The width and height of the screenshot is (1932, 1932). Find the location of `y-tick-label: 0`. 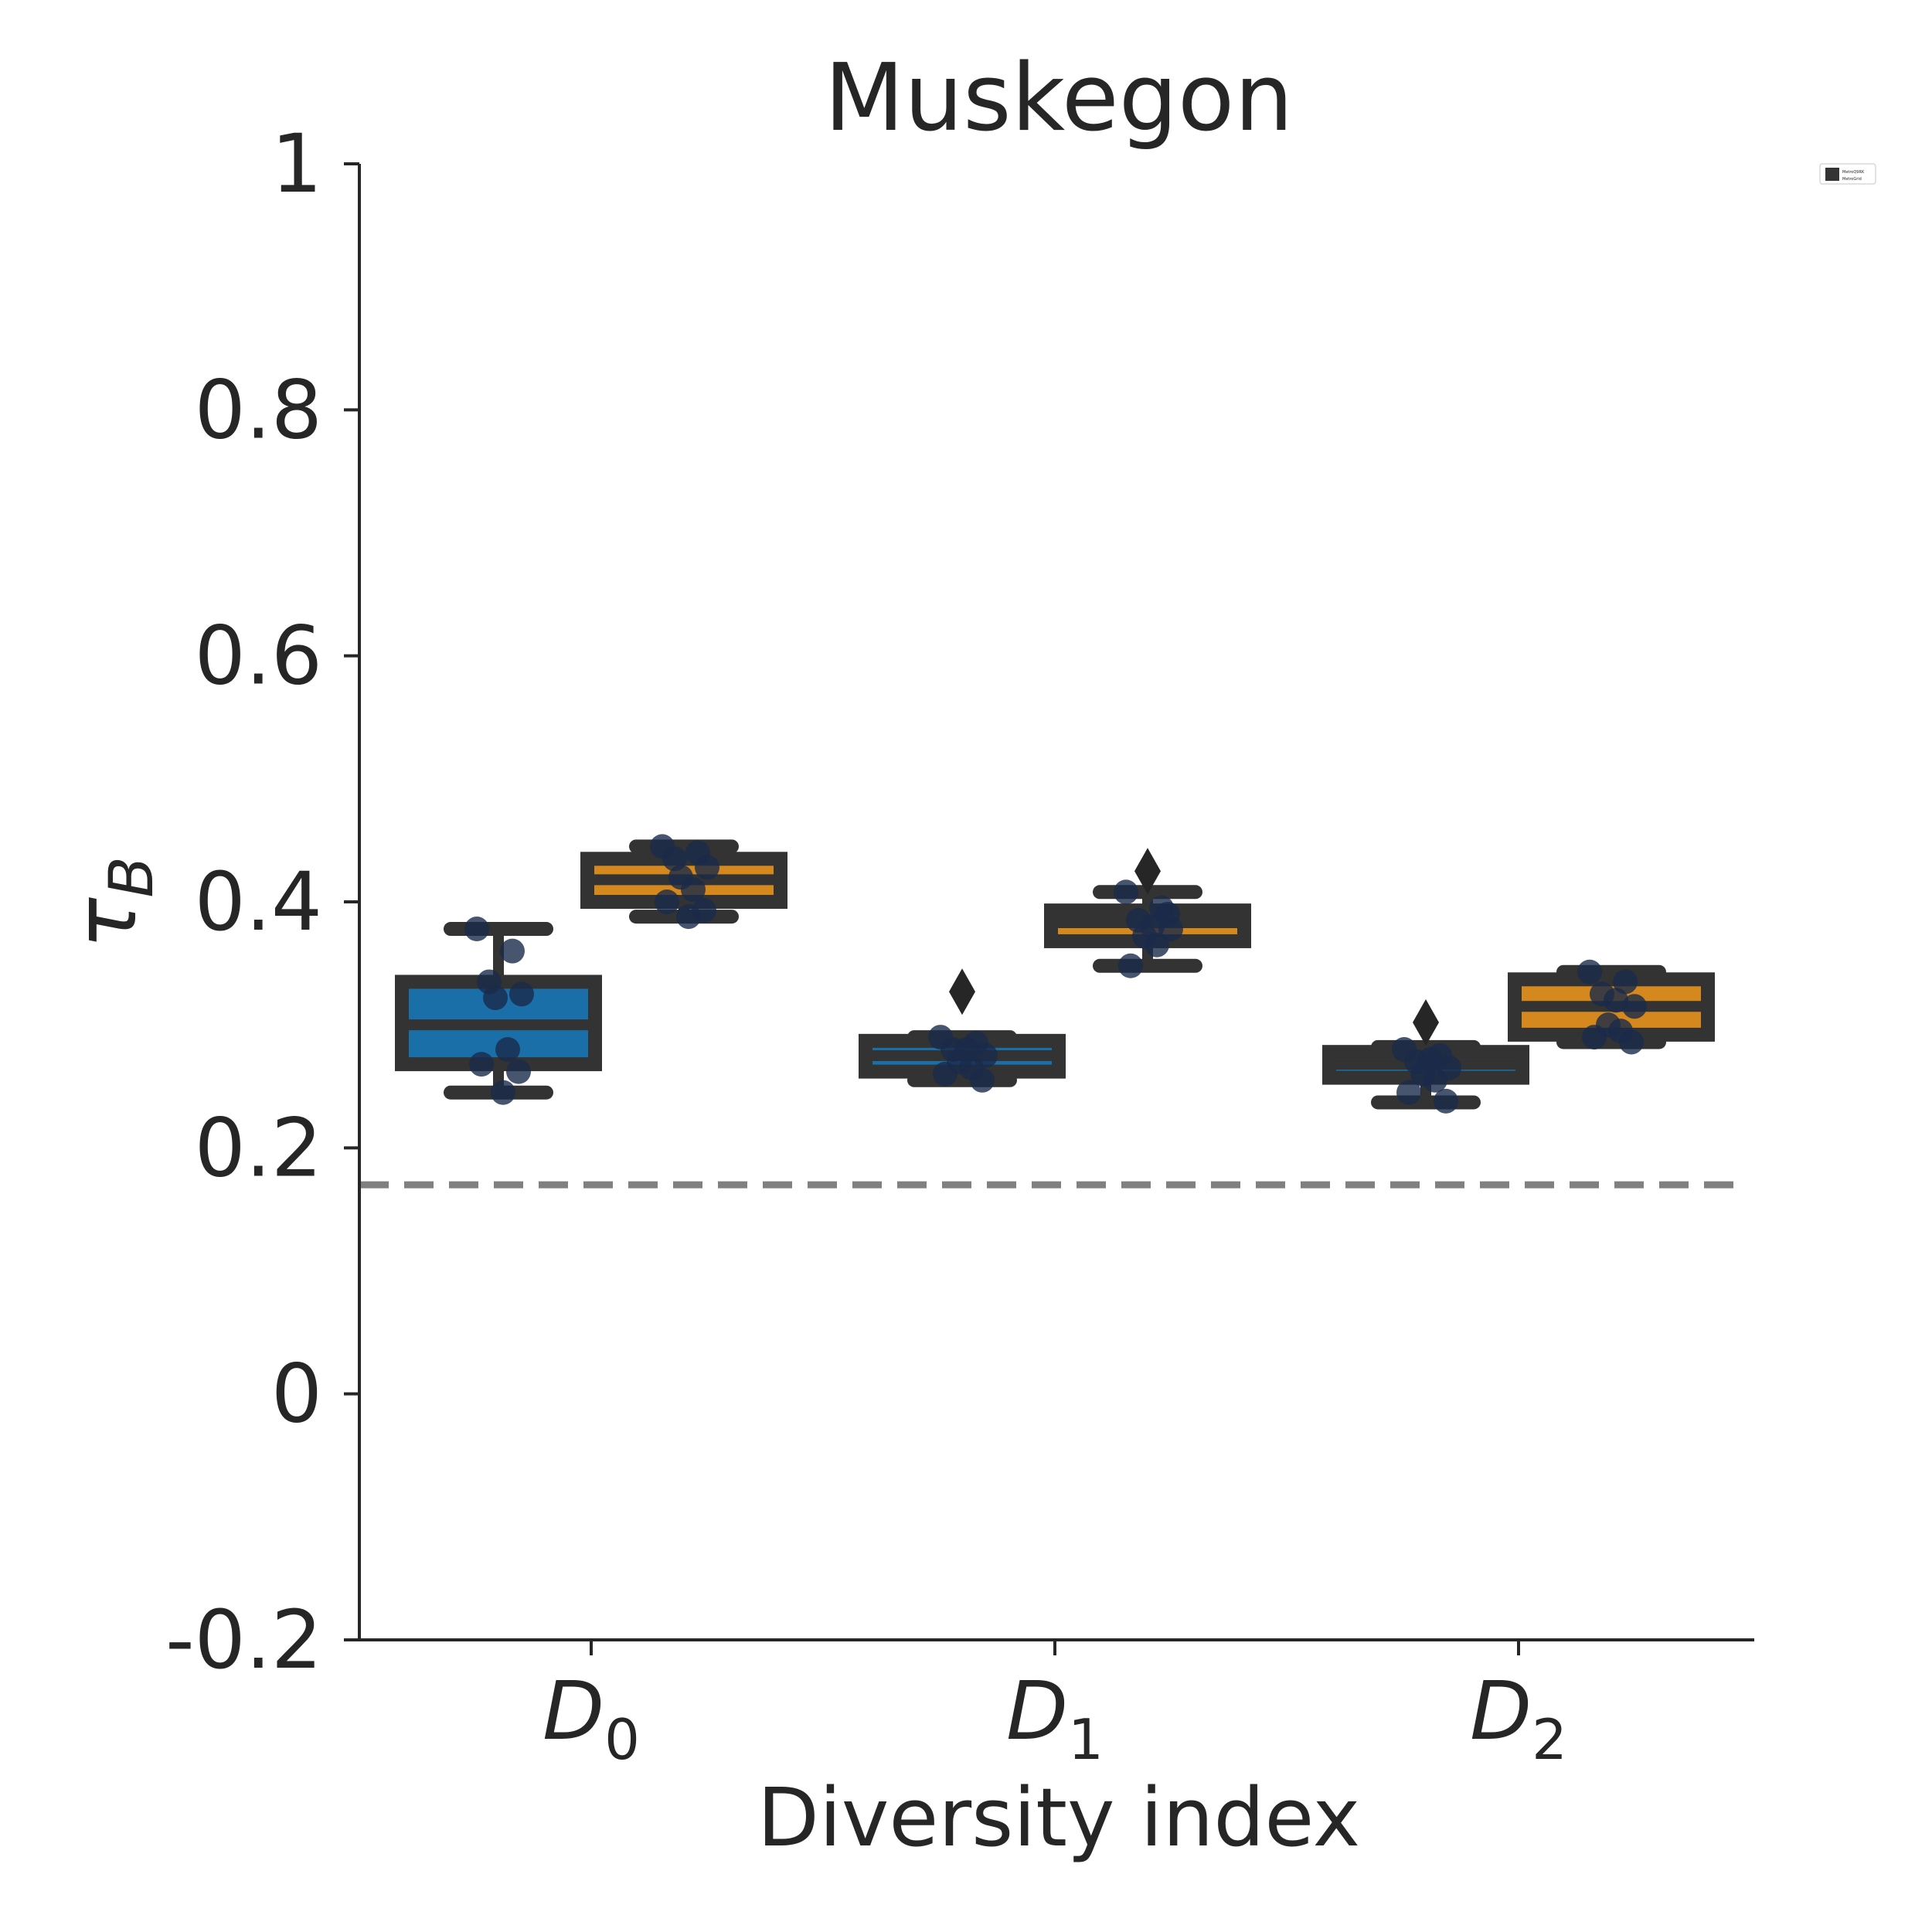

y-tick-label: 0 is located at coordinates (296, 1394).